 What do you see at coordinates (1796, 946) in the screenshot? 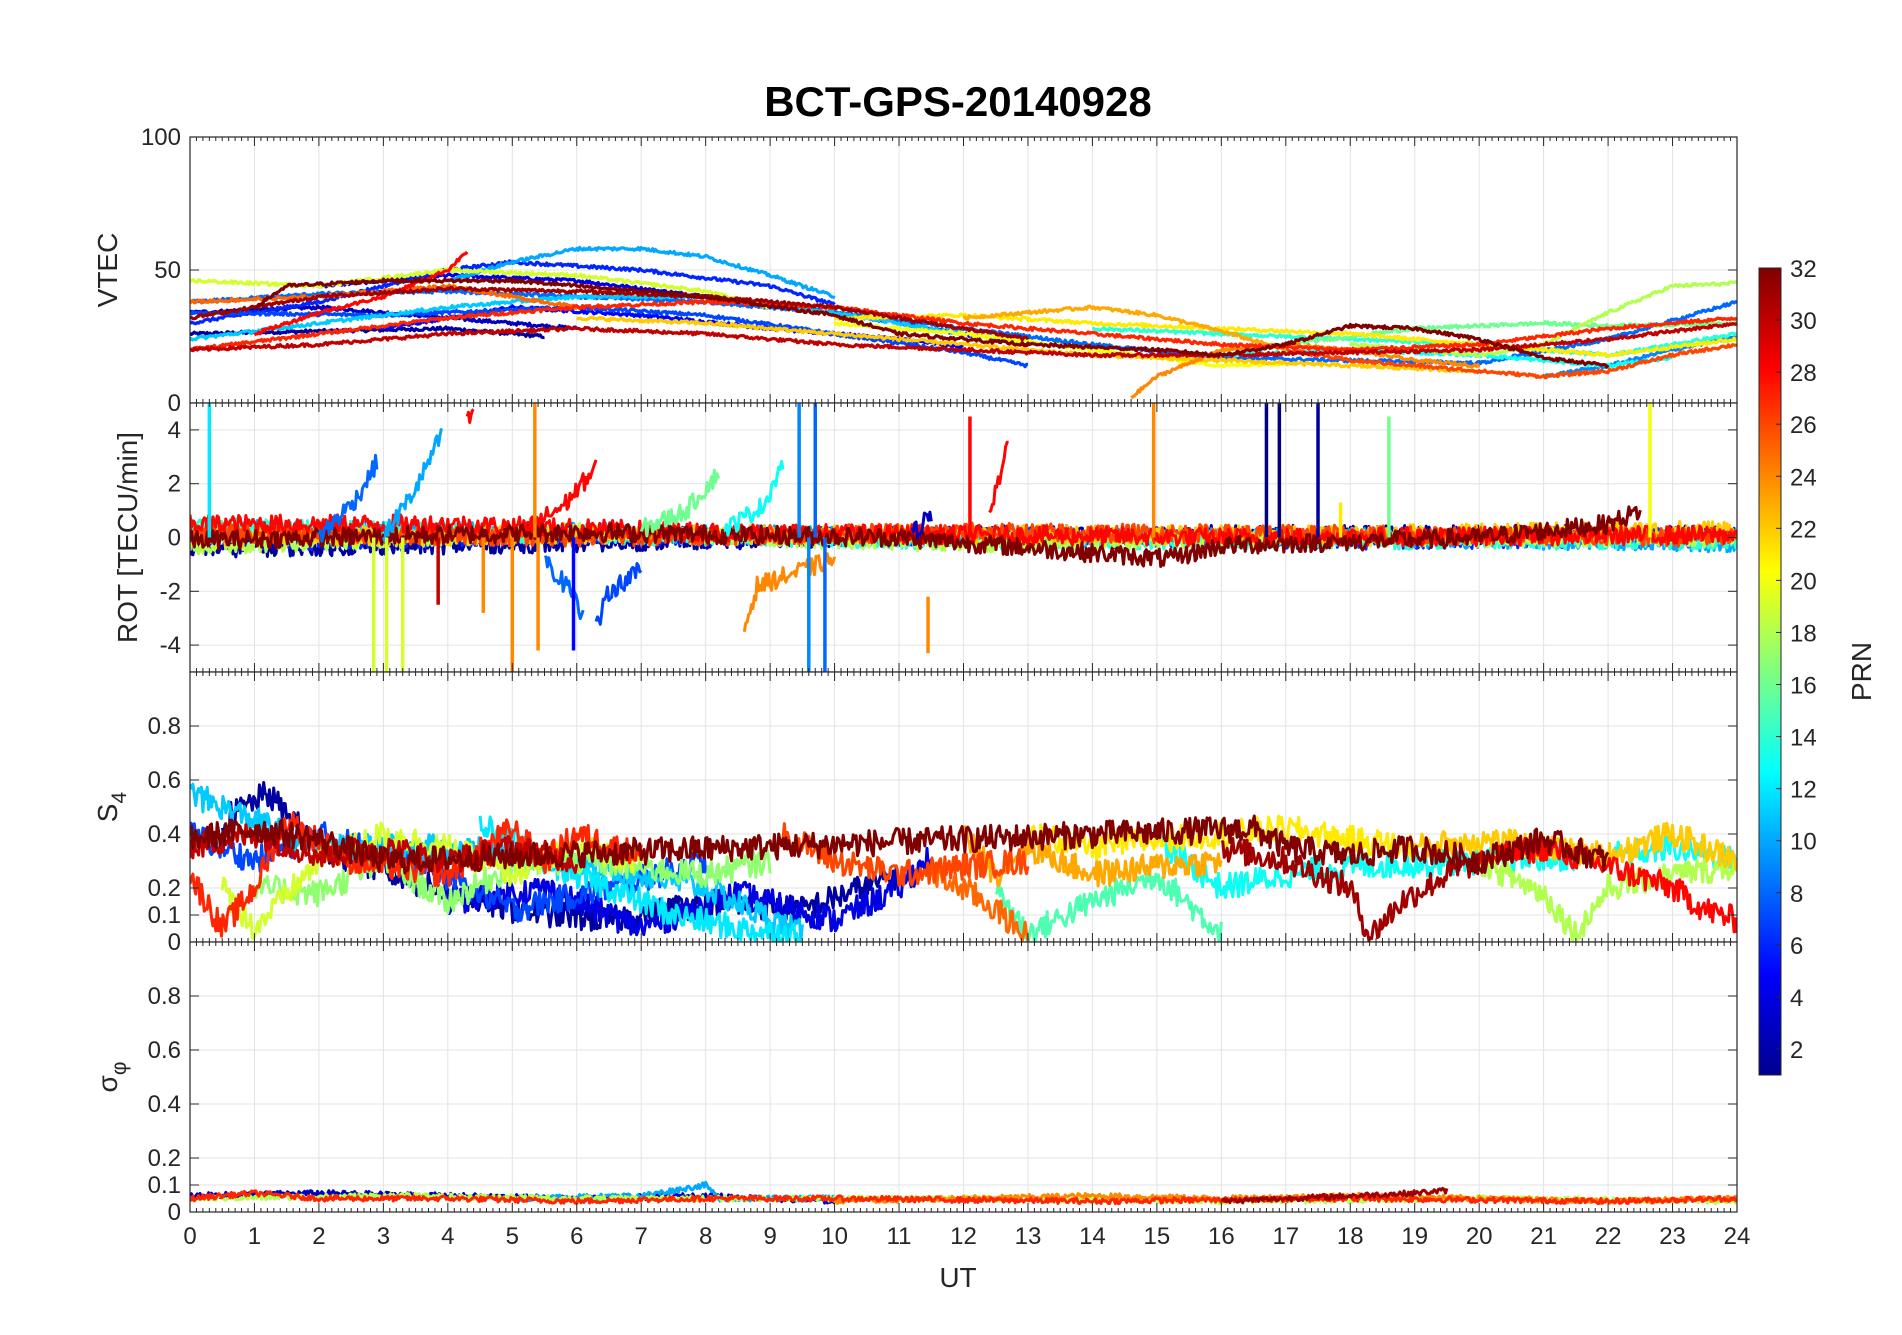
I see `colorbar-tick-label: 6` at bounding box center [1796, 946].